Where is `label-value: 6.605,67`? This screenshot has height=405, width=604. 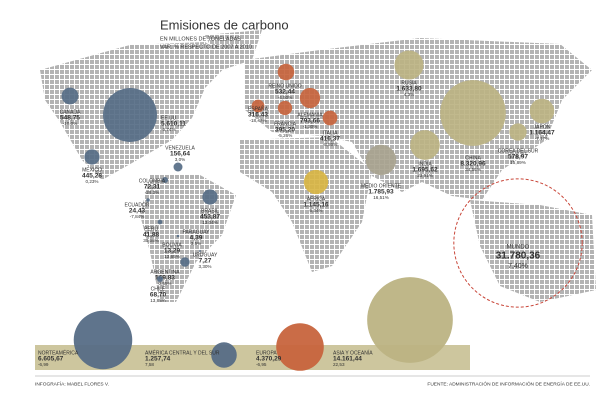 label-value: 6.605,67 is located at coordinates (51, 359).